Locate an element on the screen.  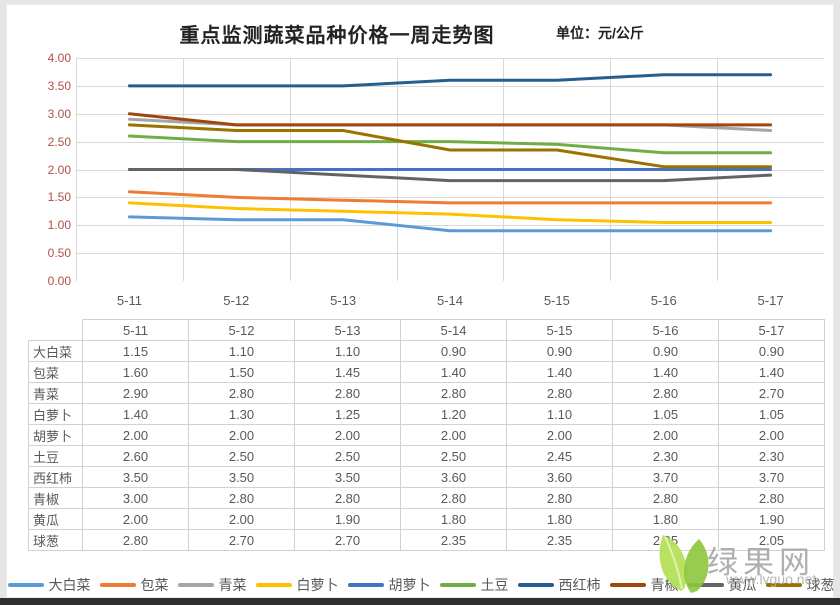
watermark-site-url: www.lvguo.net is located at coordinates (771, 579).